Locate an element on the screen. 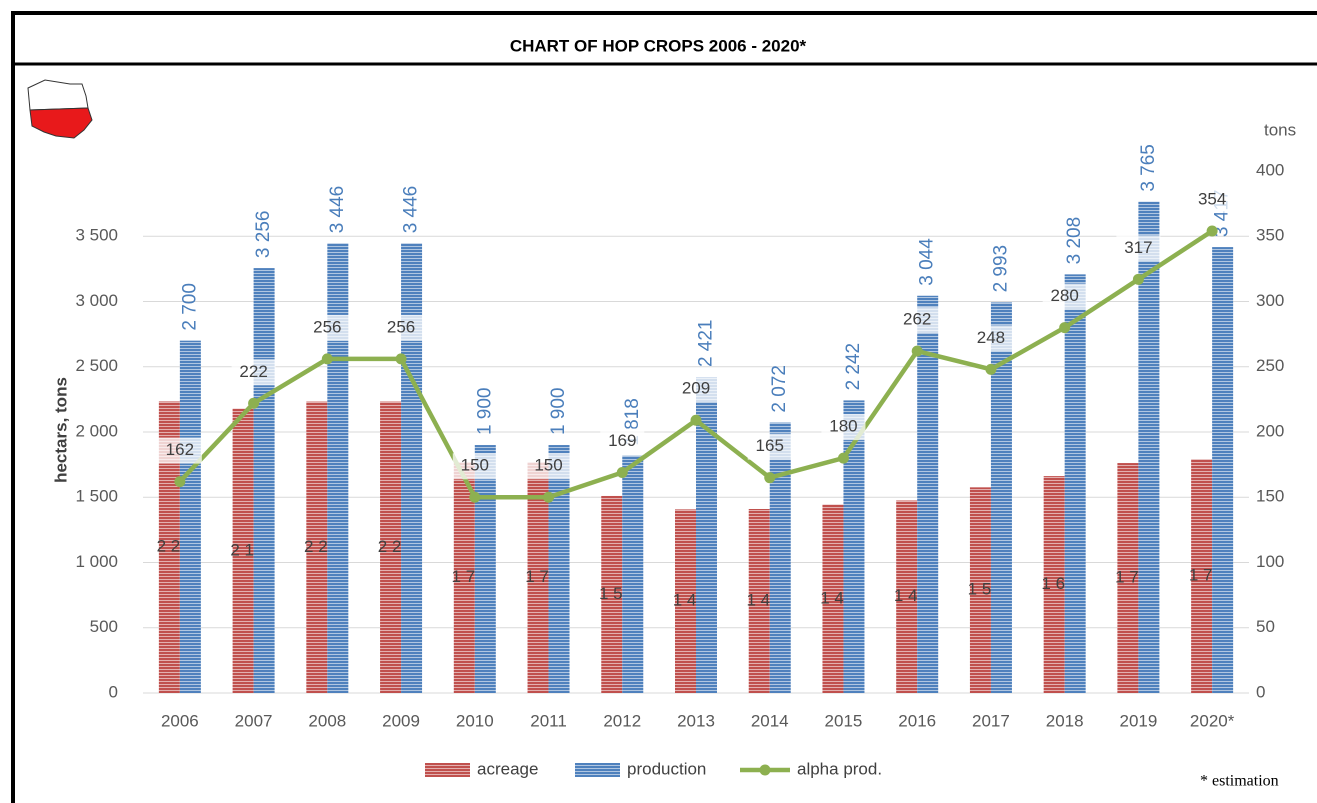 The image size is (1317, 803). legend-label: acreage is located at coordinates (507, 768).